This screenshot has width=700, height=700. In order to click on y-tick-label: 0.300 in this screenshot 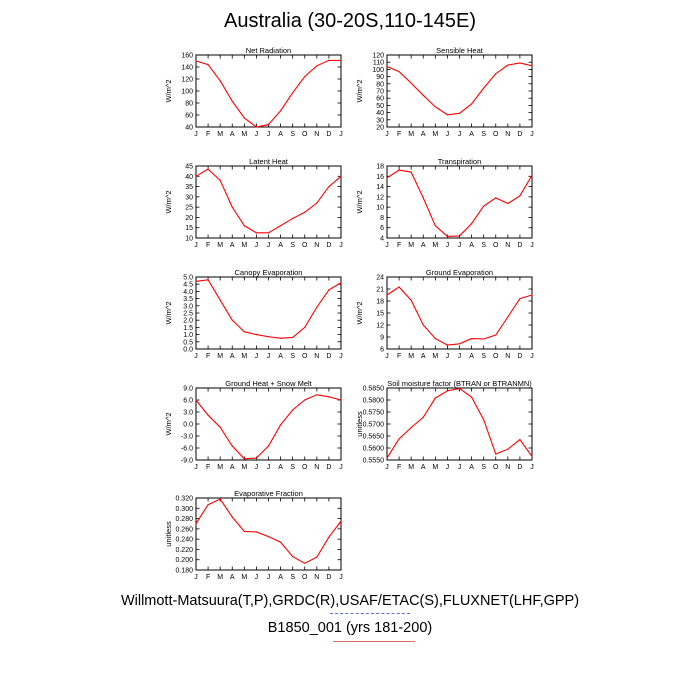, I will do `click(184, 509)`.